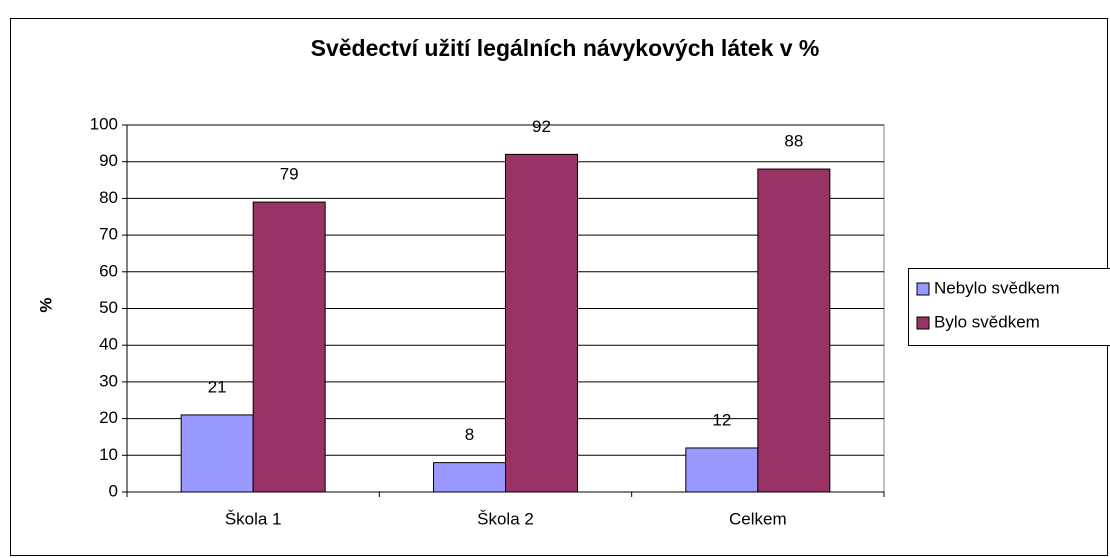  What do you see at coordinates (108, 344) in the screenshot?
I see `y-tick-label: 40` at bounding box center [108, 344].